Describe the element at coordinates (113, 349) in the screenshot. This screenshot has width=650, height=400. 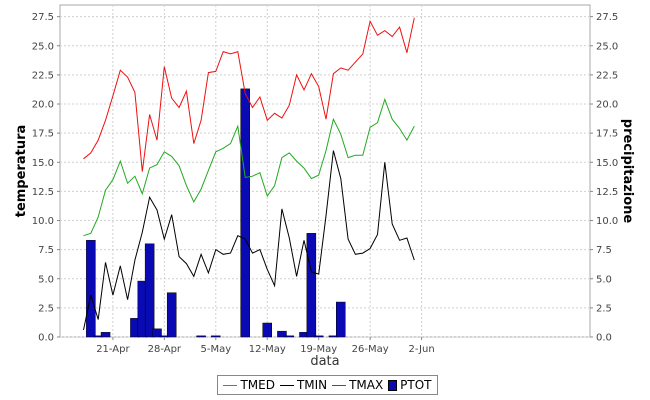
I see `x-tick-label: 21-Apr` at that location.